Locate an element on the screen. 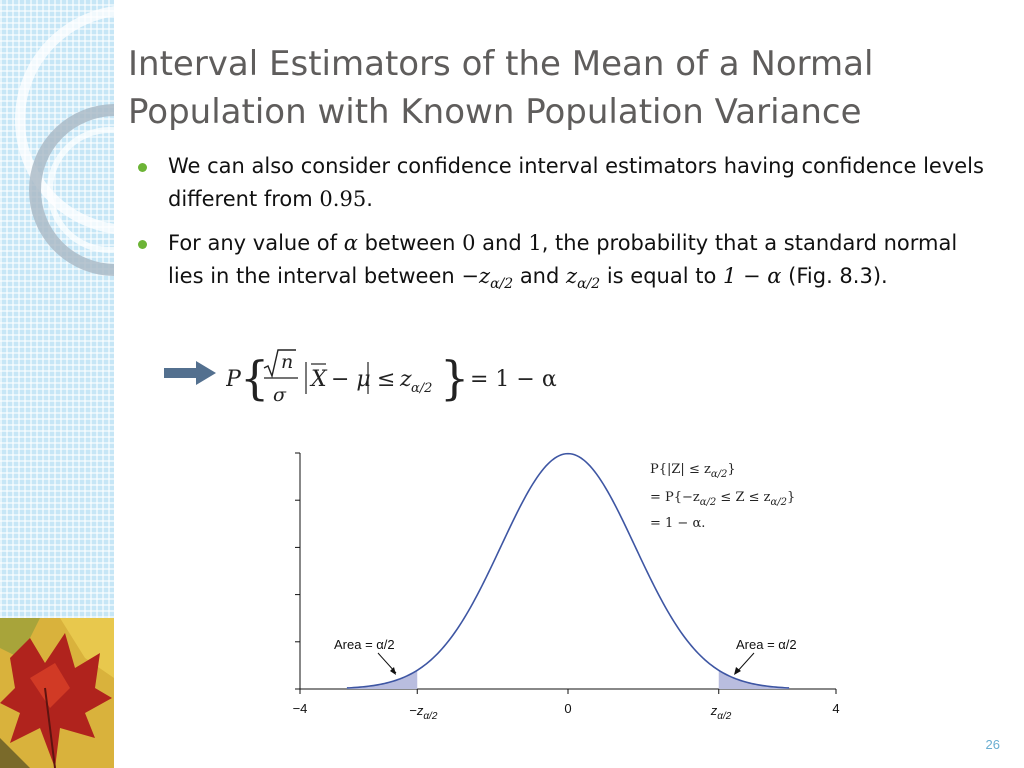  svg-text: = P{−zα/2 ≤ Z ≤ zα/2} is located at coordinates (722, 499).